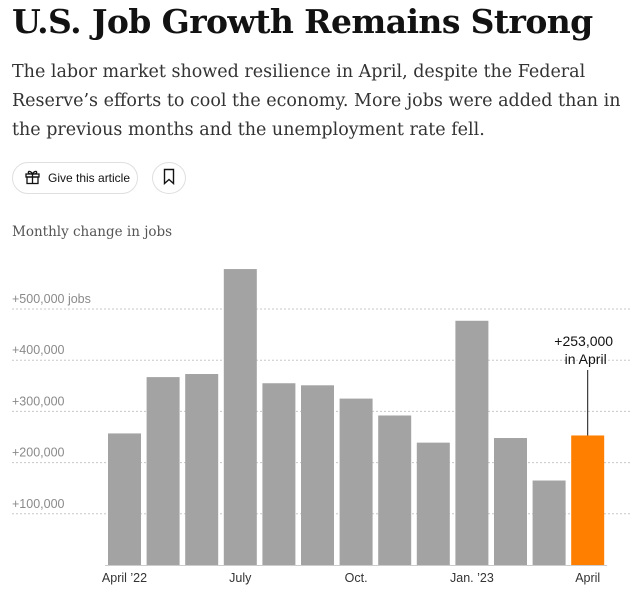 Image resolution: width=640 pixels, height=597 pixels. What do you see at coordinates (51, 299) in the screenshot?
I see `y-tick-label: +500,000 jobs` at bounding box center [51, 299].